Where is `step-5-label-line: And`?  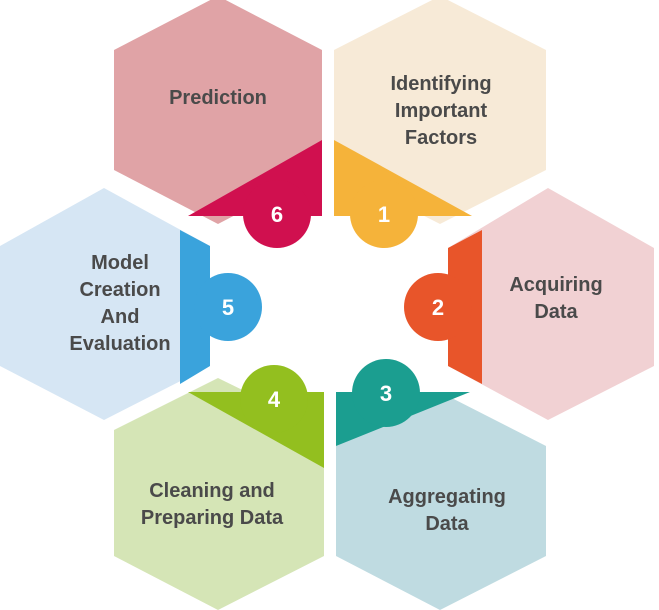 step-5-label-line: And is located at coordinates (120, 317).